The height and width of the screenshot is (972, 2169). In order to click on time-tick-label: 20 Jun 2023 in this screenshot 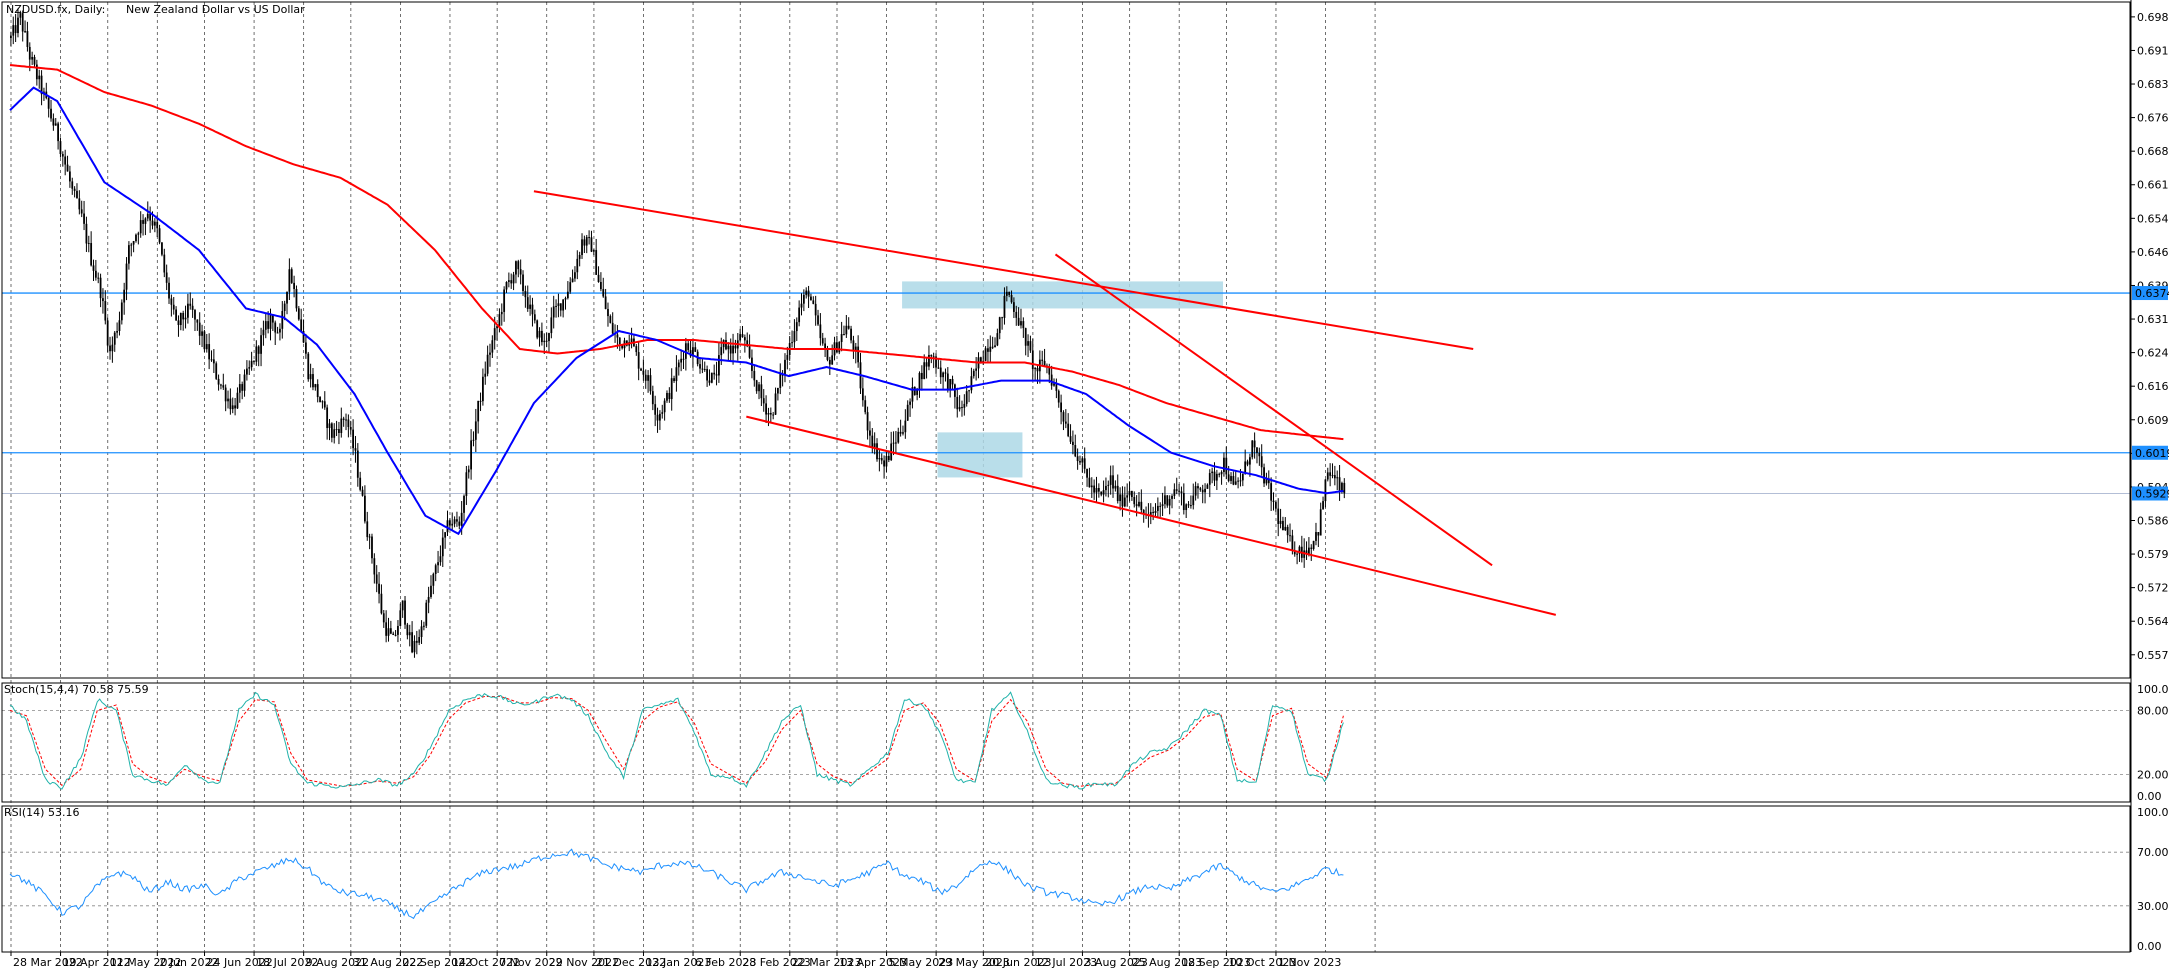, I will do `click(1018, 962)`.